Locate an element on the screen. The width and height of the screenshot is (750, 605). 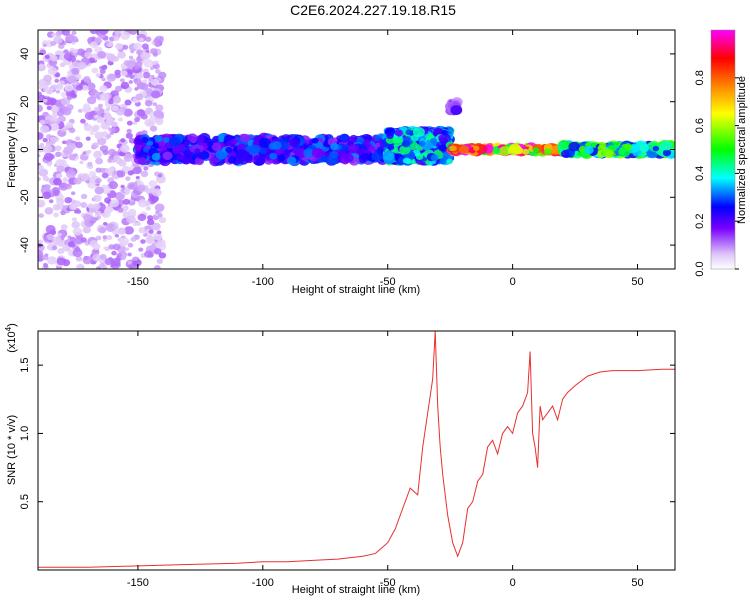
snr-y-label: SNR (10 * v/v) is located at coordinates (12, 450).